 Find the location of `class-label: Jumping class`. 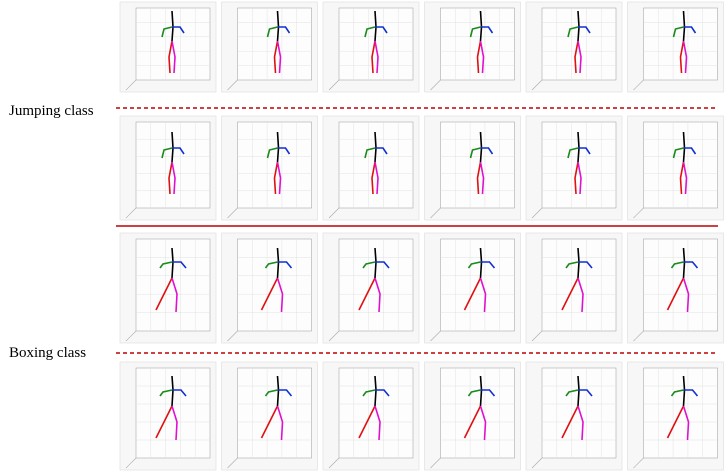

class-label: Jumping class is located at coordinates (51, 111).